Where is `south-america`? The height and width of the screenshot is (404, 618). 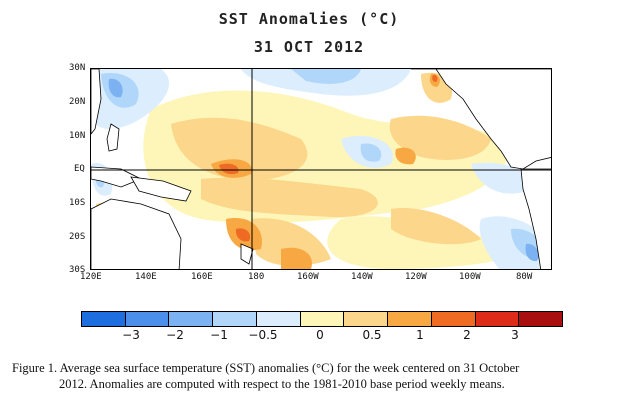
south-america is located at coordinates (535, 218).